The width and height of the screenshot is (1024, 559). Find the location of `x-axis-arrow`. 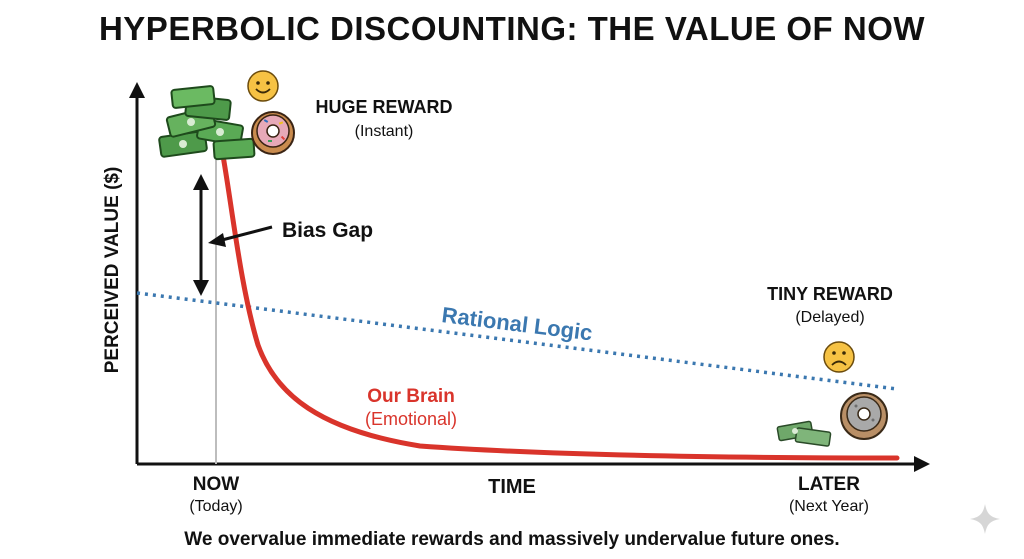

x-axis-arrow is located at coordinates (922, 464).